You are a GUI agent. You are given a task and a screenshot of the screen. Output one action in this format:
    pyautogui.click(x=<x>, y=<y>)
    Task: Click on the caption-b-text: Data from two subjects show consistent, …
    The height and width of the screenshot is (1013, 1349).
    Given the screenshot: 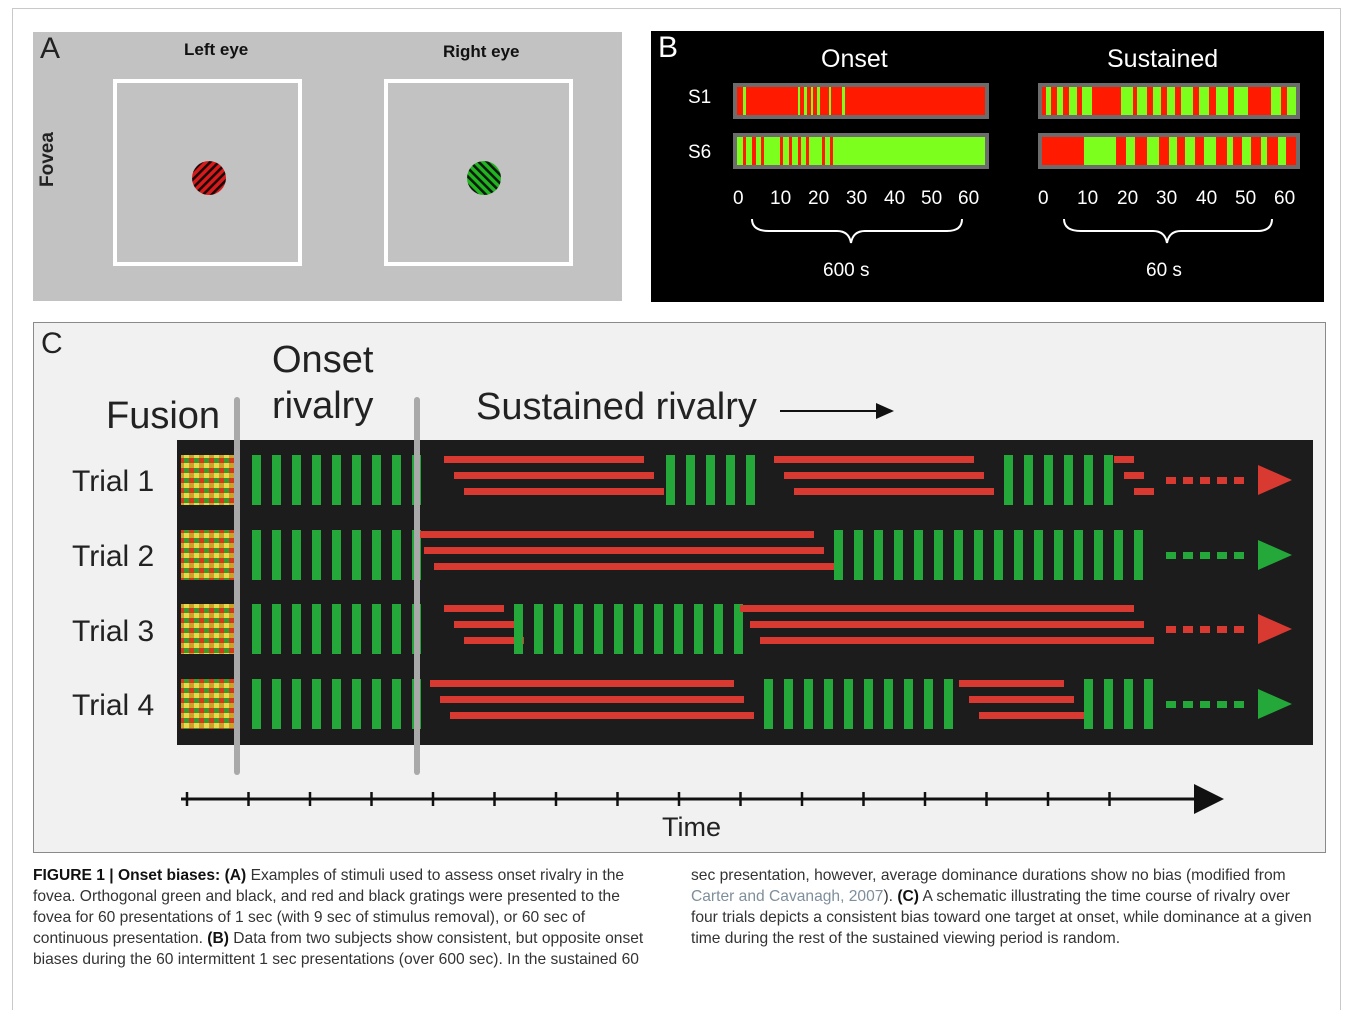 What is the action you would take?
    pyautogui.click(x=659, y=917)
    